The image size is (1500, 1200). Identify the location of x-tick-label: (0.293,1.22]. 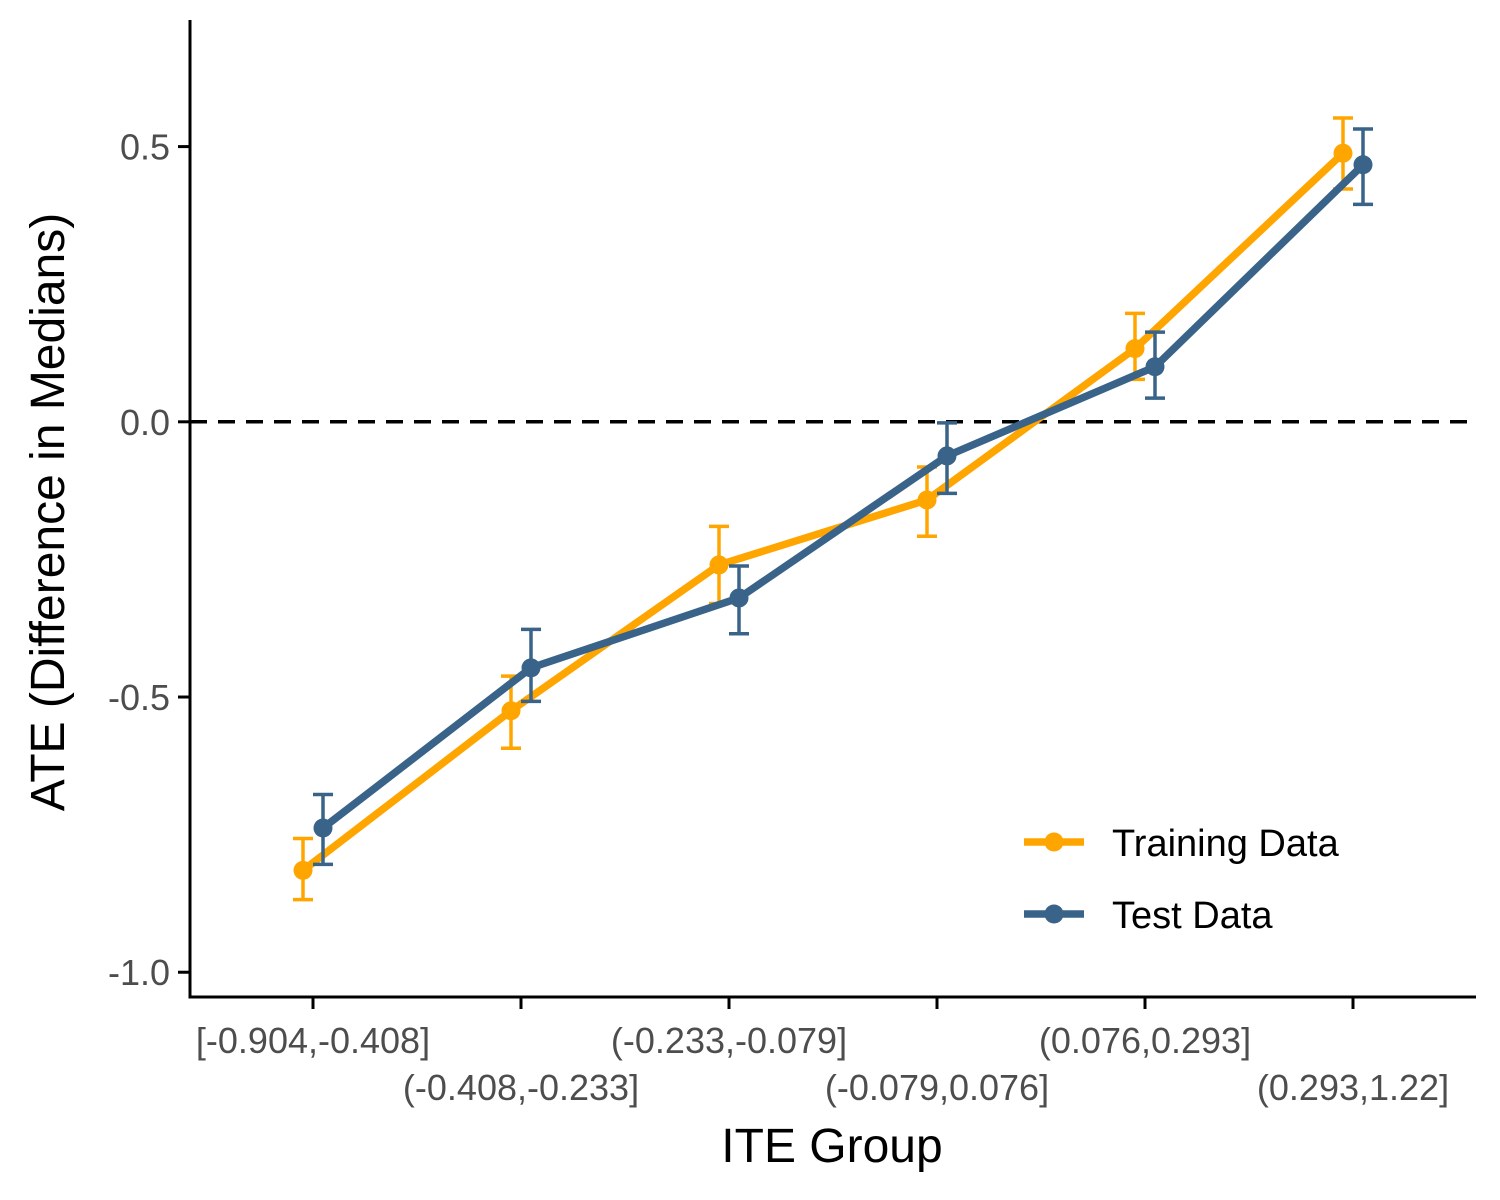
(1353, 1087).